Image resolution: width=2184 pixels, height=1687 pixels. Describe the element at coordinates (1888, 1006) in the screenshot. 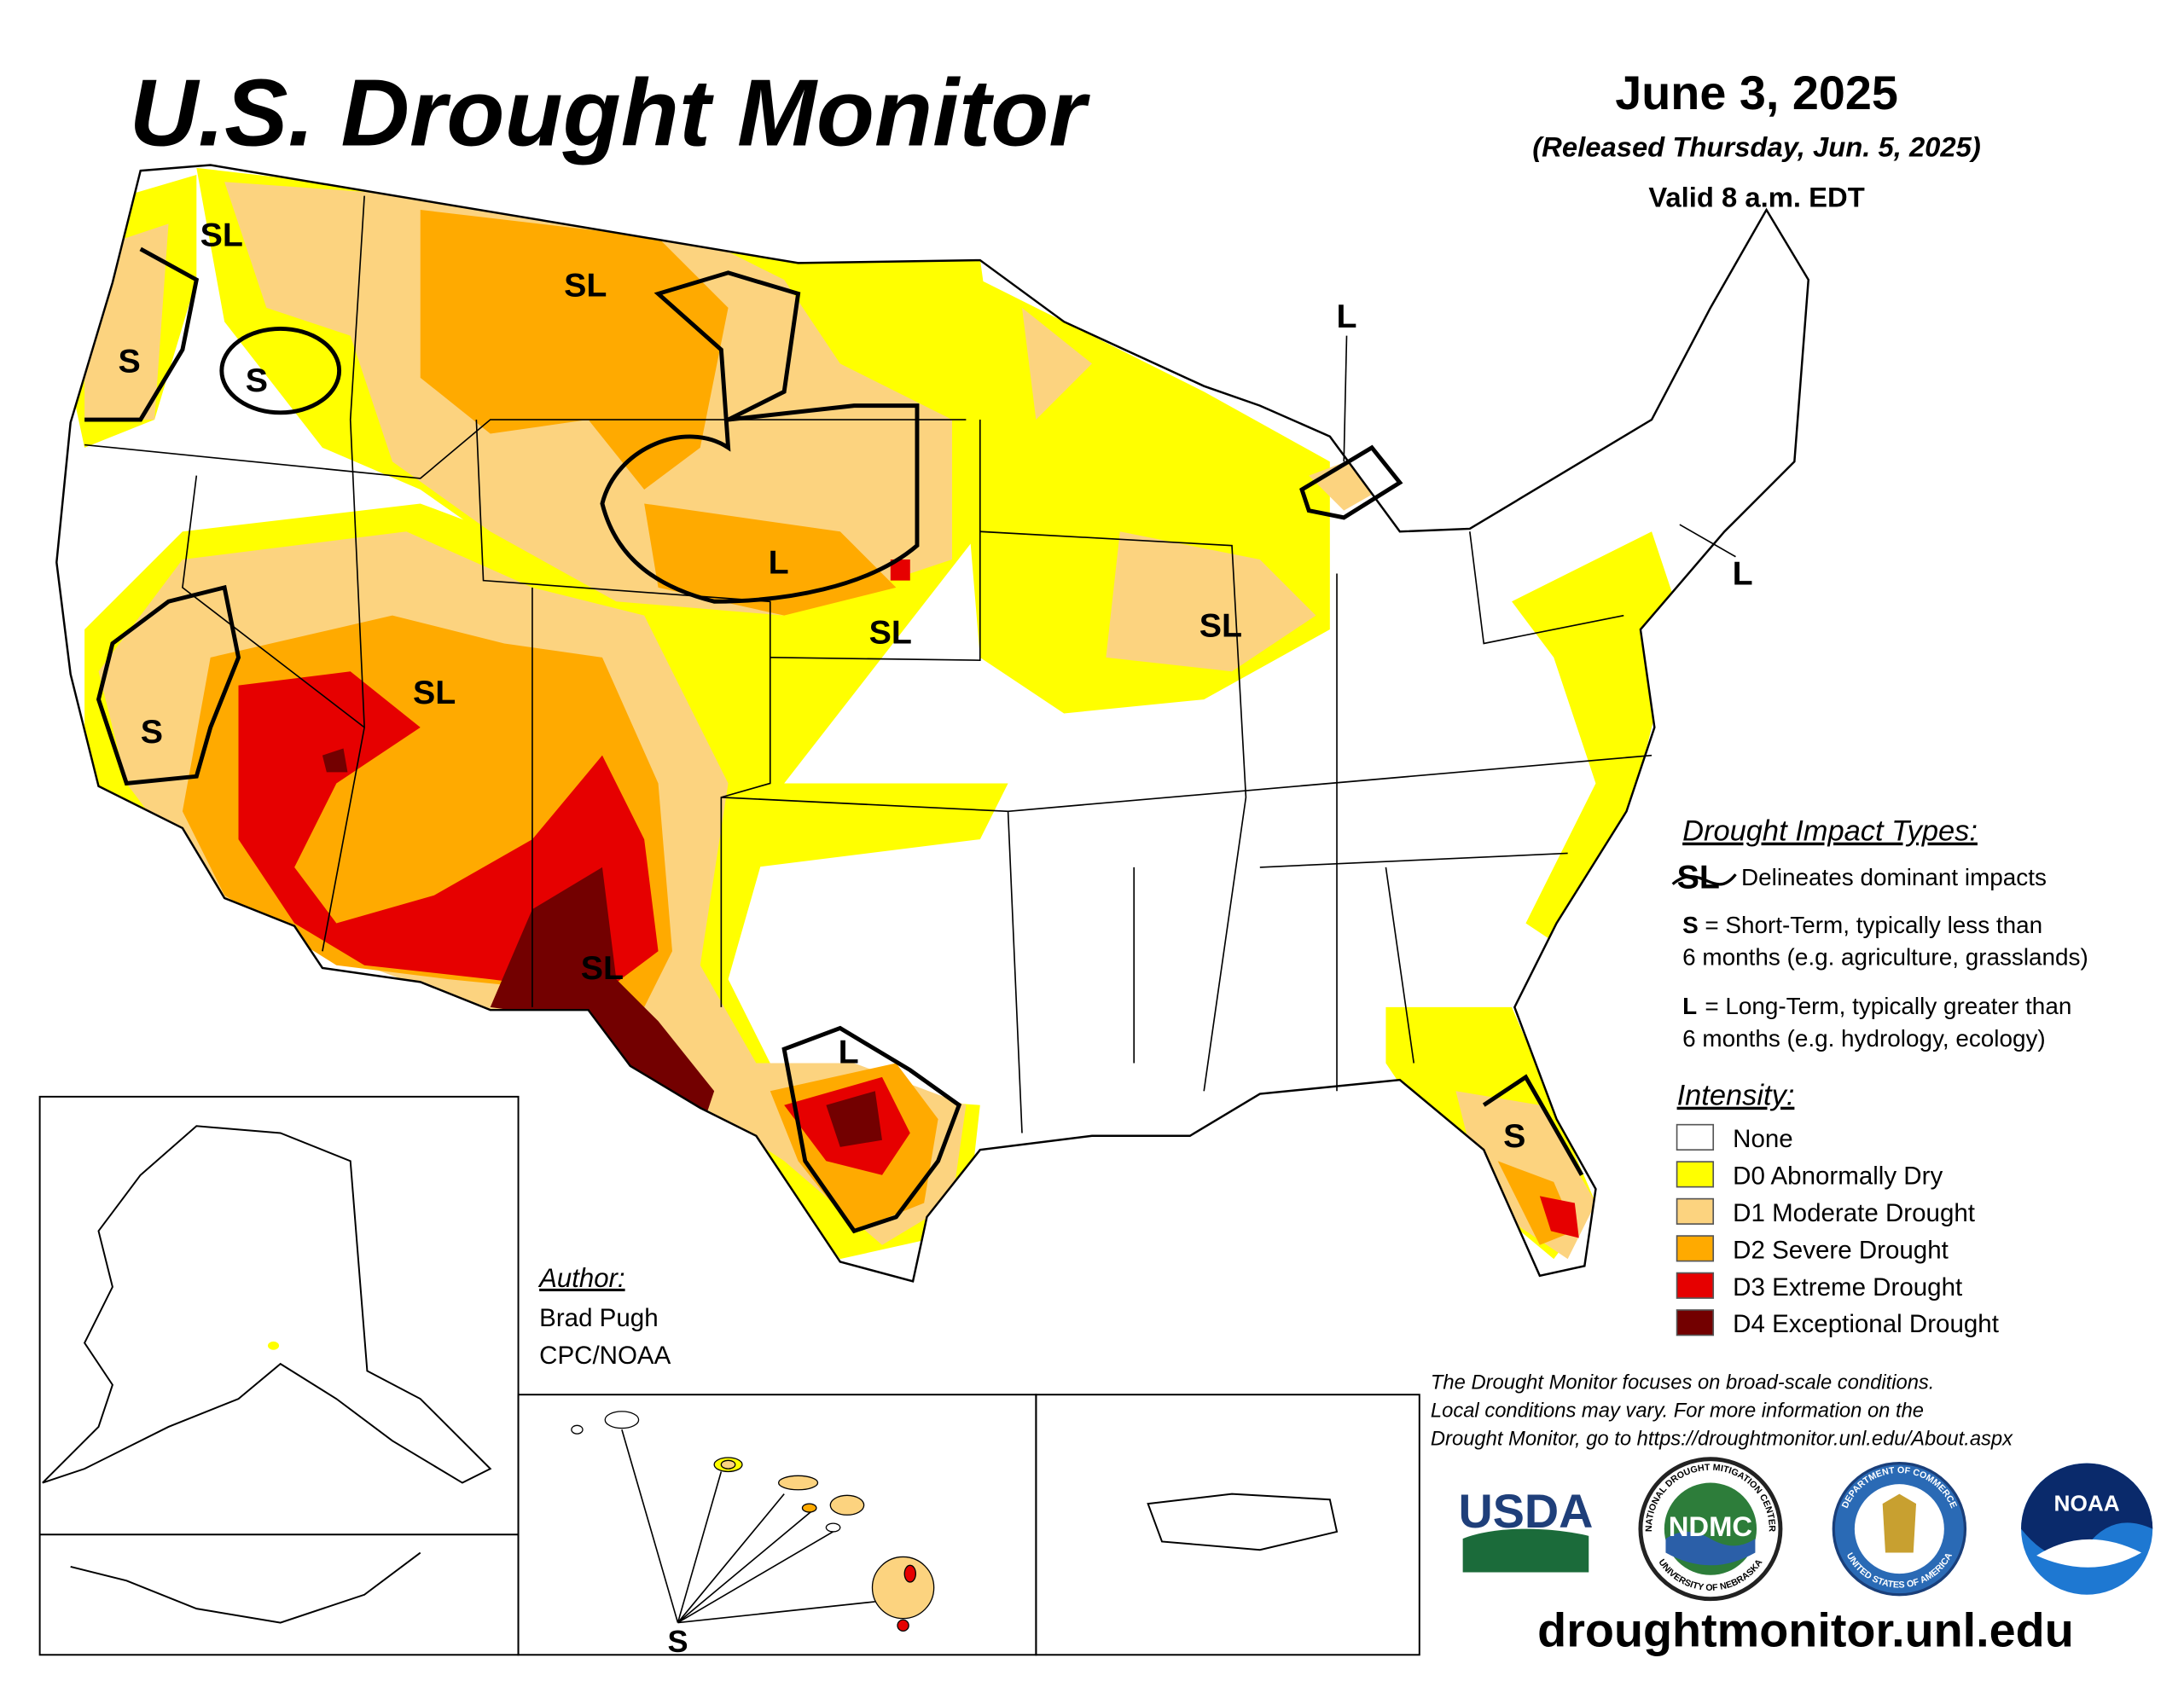

I see `long-term-text: = Long-Term, typically greater than` at that location.